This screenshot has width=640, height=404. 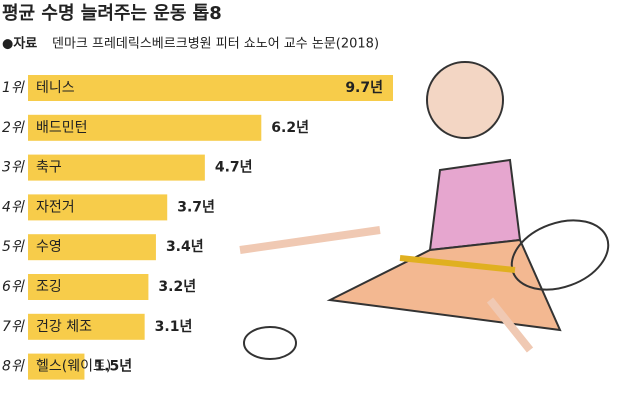 What do you see at coordinates (364, 88) in the screenshot?
I see `value-label: 9.7년` at bounding box center [364, 88].